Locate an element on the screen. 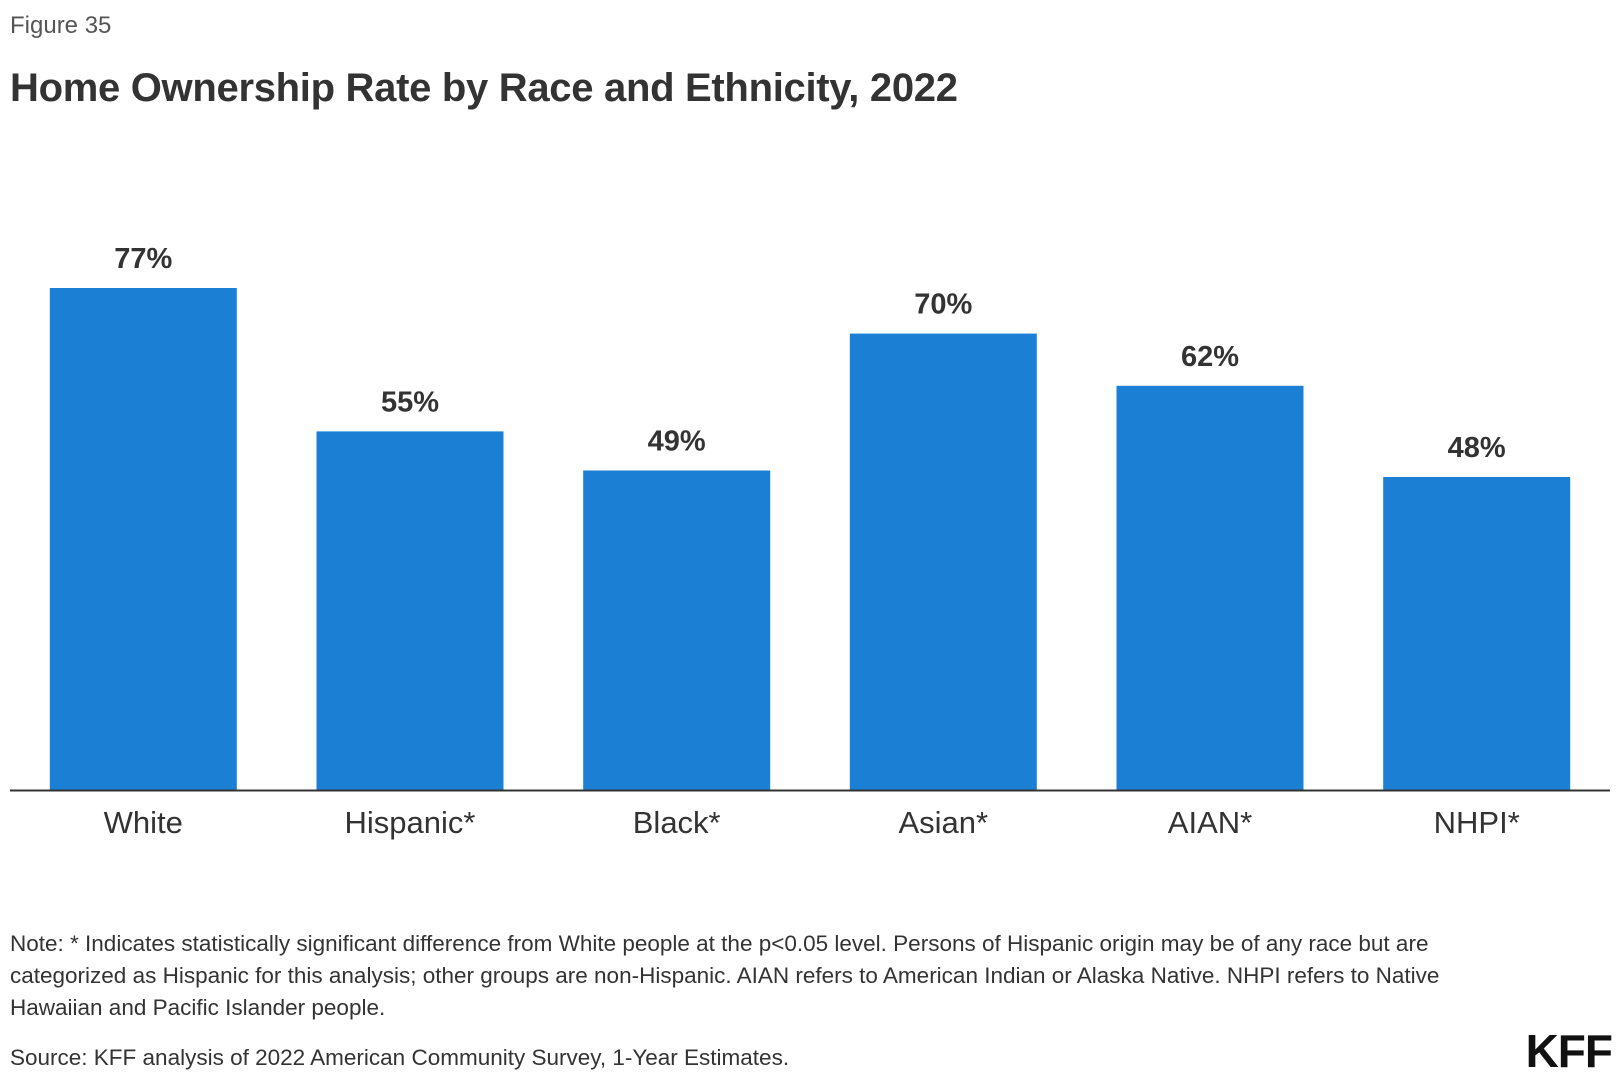 This screenshot has height=1082, width=1620. data-label: 55% is located at coordinates (410, 402).